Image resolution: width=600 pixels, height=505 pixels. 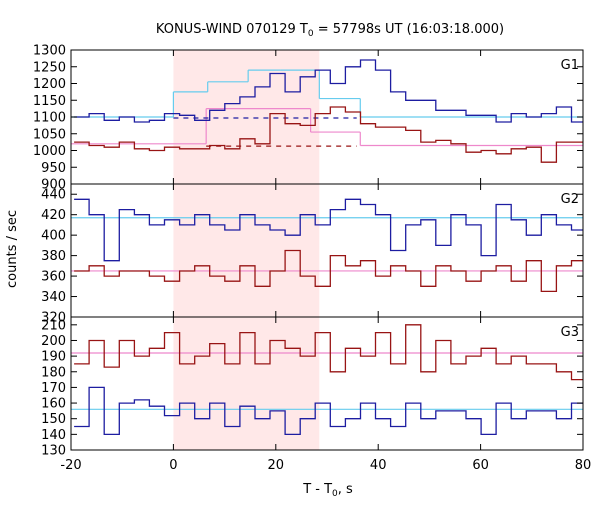 I want to click on x-tick-label: 40, so click(x=378, y=465).